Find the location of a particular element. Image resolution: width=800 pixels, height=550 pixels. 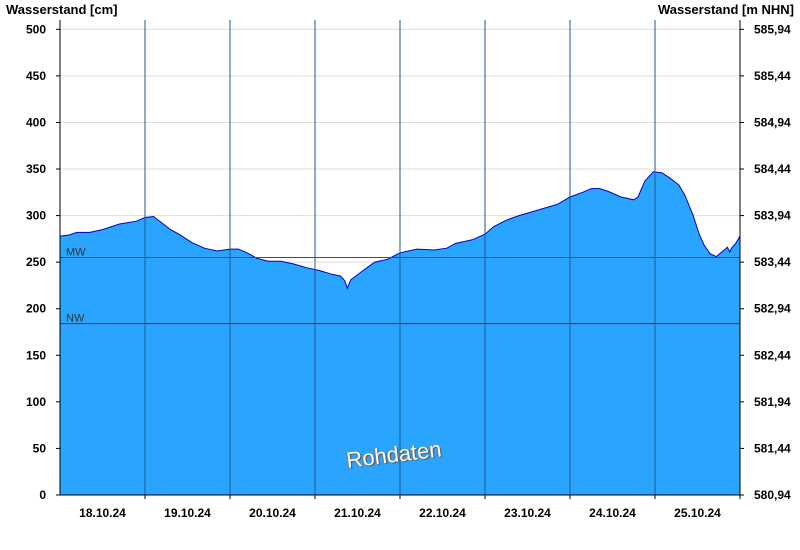

left-axis-title: Wasserstand [cm] is located at coordinates (62, 9).